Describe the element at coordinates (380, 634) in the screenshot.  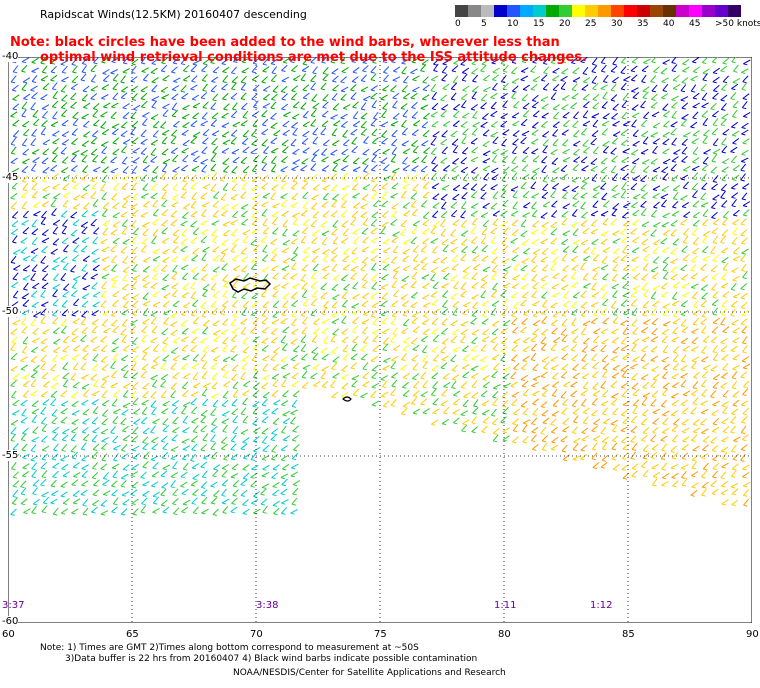
I see `longitude-label: 75` at that location.